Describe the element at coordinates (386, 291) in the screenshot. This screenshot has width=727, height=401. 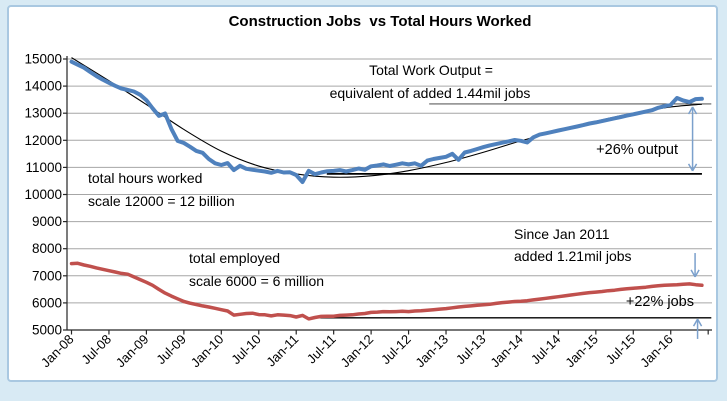
I see `employed-series-line` at that location.